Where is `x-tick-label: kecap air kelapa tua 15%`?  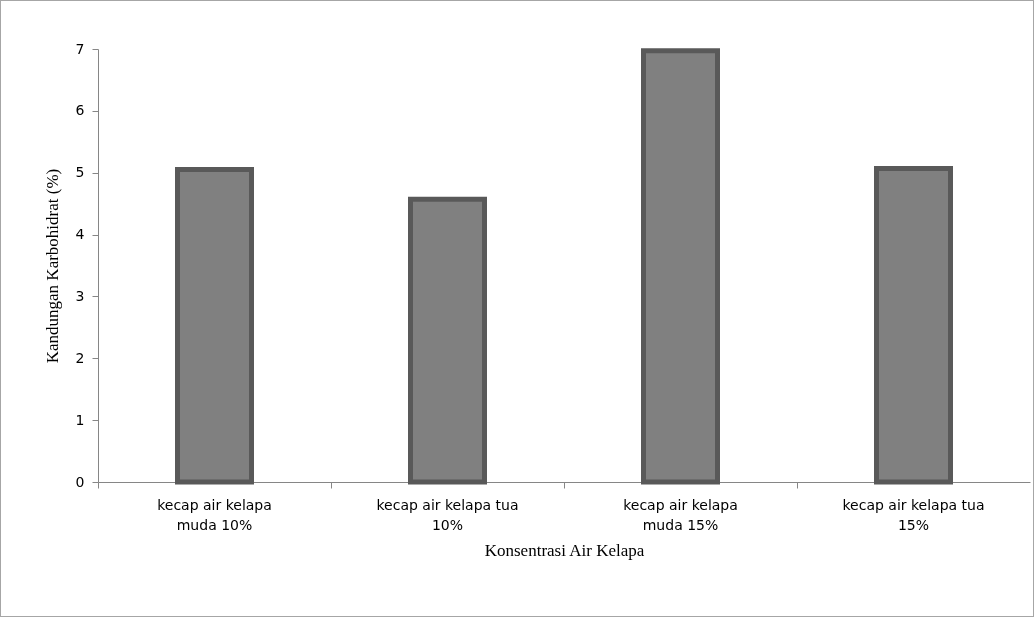
x-tick-label: kecap air kelapa tua 15% is located at coordinates (913, 514).